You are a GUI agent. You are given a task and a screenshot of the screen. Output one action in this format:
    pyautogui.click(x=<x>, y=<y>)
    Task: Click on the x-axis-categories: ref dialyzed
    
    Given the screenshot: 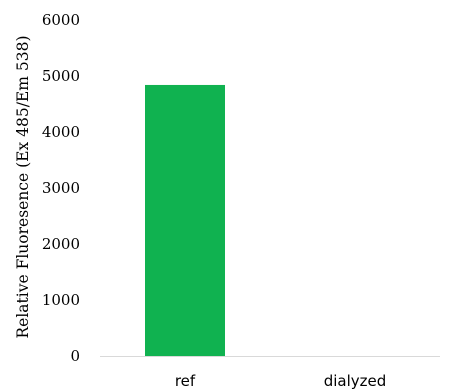 What is the action you would take?
    pyautogui.click(x=280, y=381)
    